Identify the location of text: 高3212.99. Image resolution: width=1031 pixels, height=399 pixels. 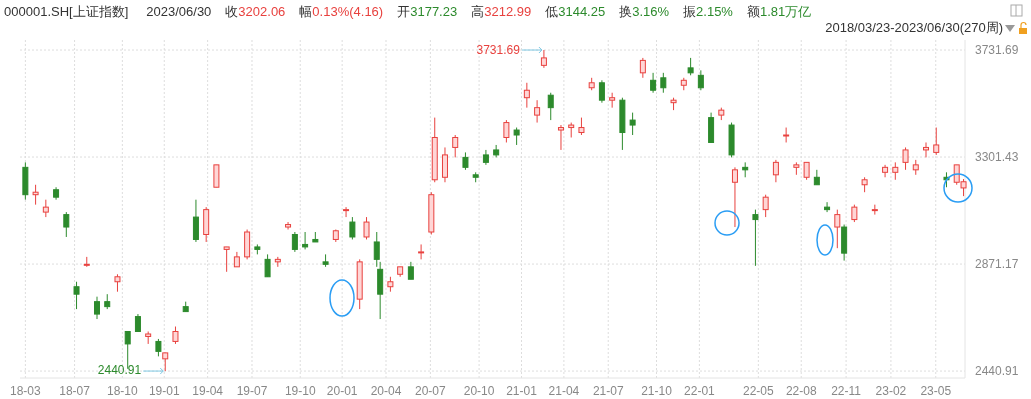
(501, 11).